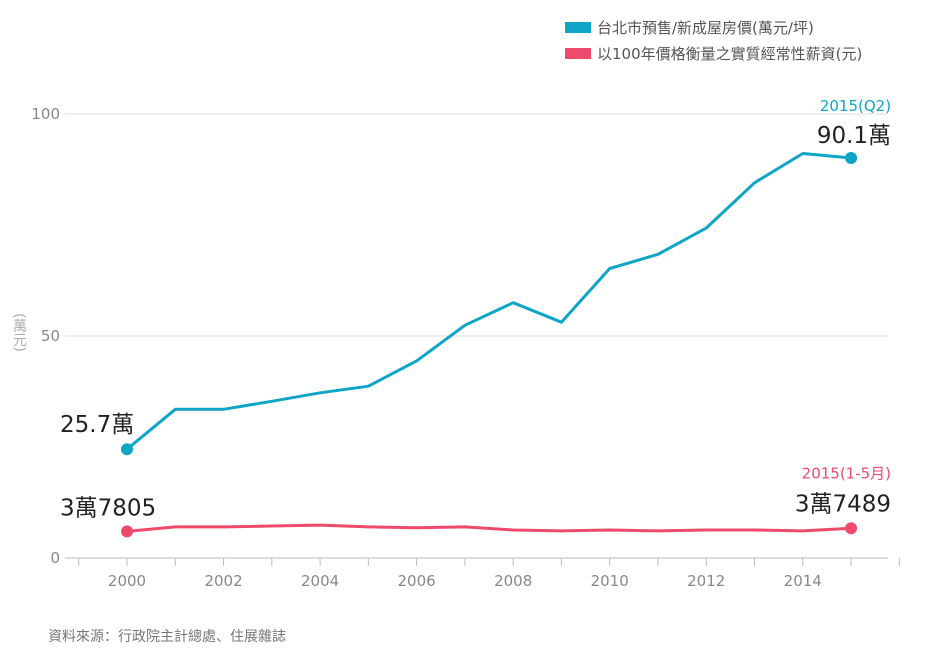  I want to click on x-tick-label: 2012, so click(706, 581).